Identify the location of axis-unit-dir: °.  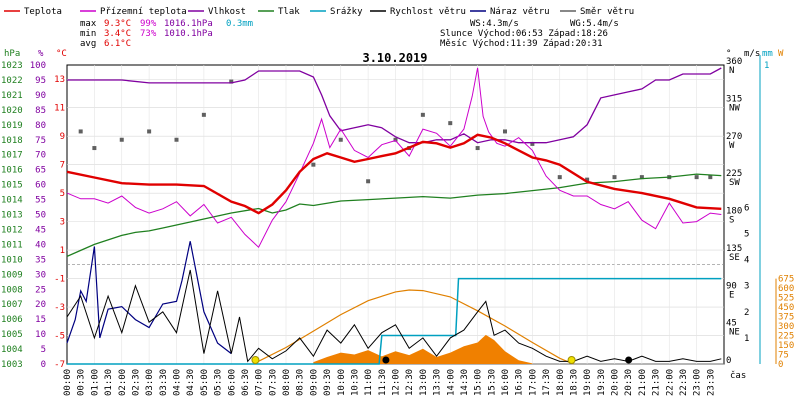
(728, 54).